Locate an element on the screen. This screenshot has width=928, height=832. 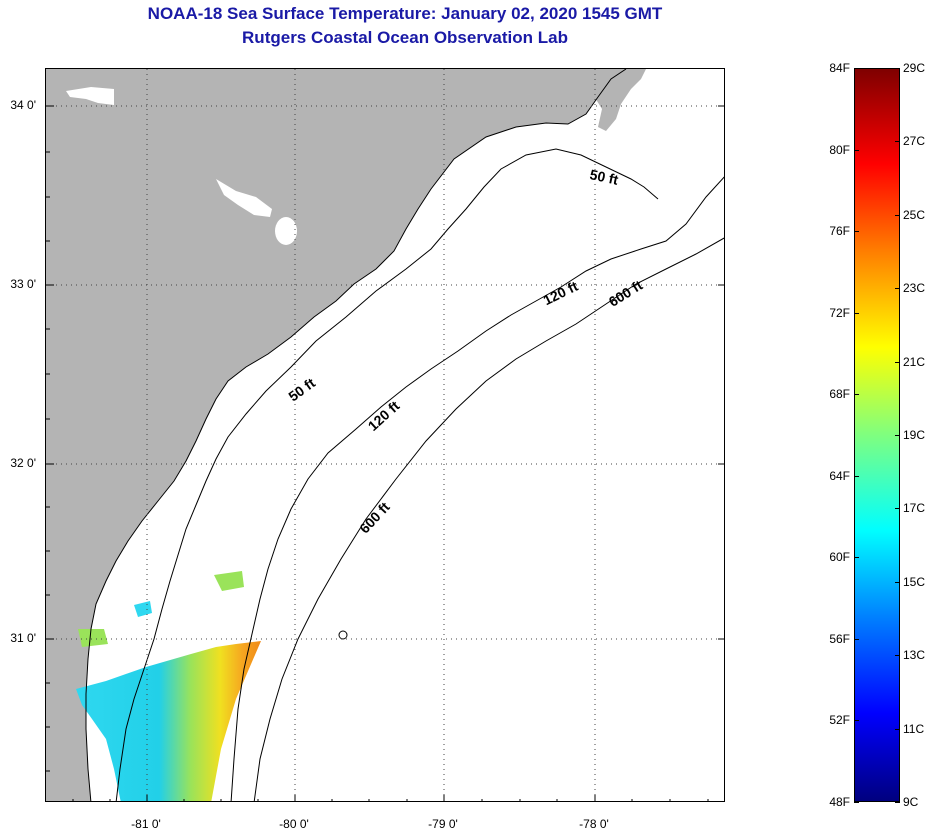
colorbar-label-celsius: 9C is located at coordinates (911, 802).